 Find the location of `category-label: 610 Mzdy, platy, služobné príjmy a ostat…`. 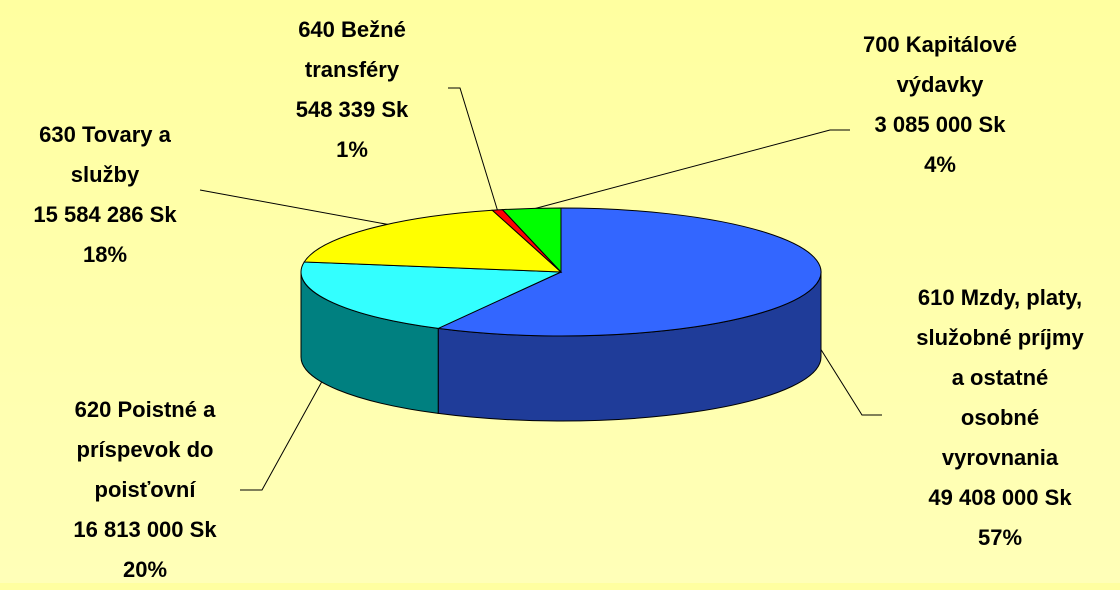

category-label: 610 Mzdy, platy, služobné príjmy a ostat… is located at coordinates (1000, 377).